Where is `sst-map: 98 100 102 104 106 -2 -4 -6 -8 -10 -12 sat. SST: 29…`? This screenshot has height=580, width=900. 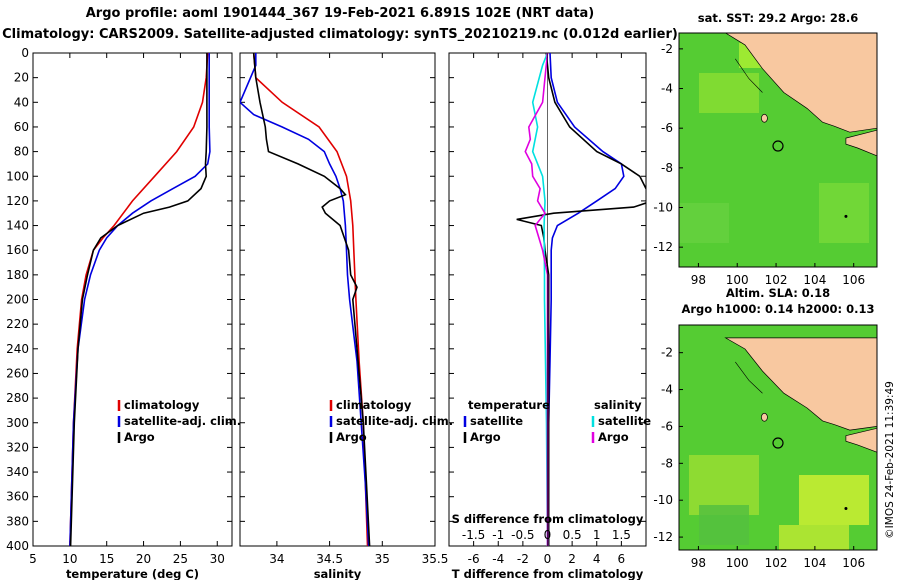 sst-map: 98 100 102 104 106 -2 -4 -6 -8 -10 -12 sat. SST: 29… is located at coordinates (765, 149).